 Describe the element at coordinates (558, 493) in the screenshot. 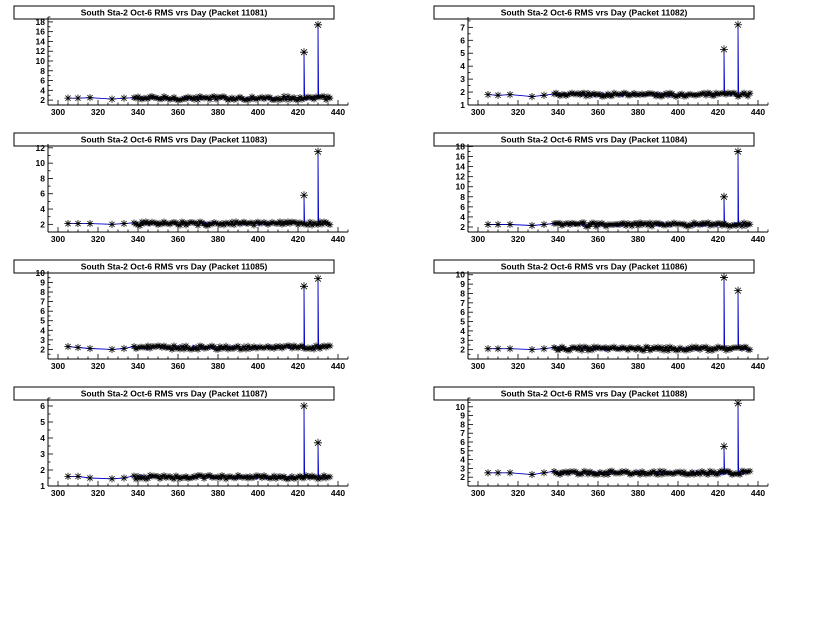

I see `x-tick-label: 340` at that location.